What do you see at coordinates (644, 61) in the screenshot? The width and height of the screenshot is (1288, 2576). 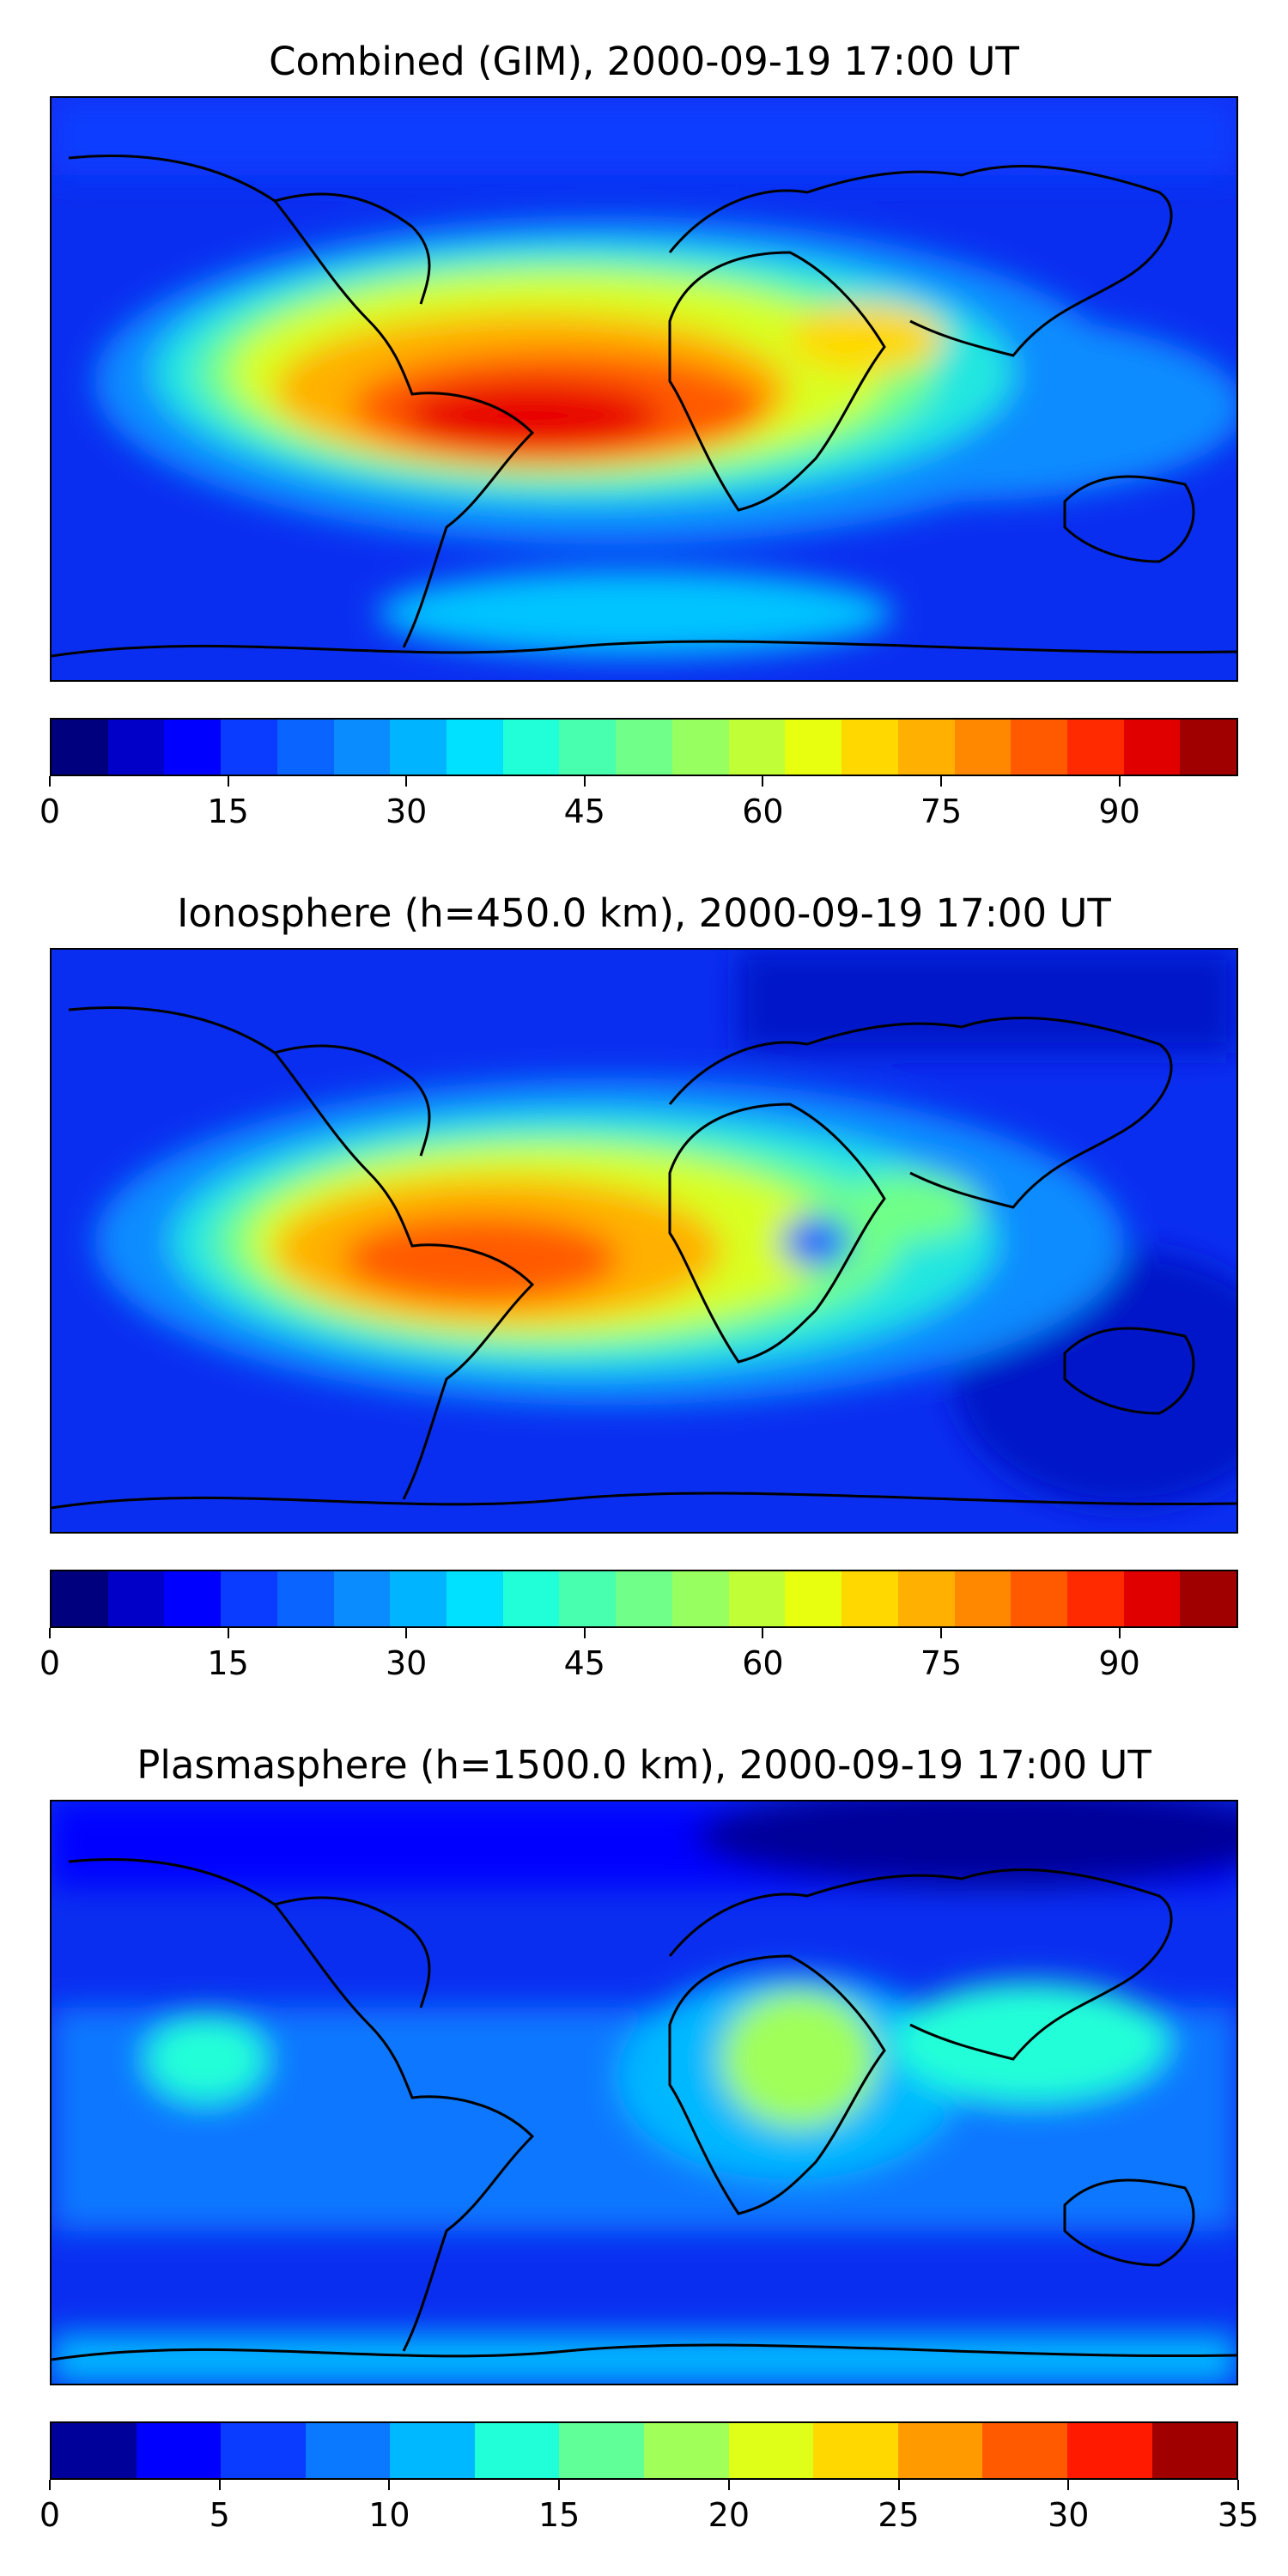 I see `panel-1-title: Combined (GIM), 2000-09-19 17:00 UT` at bounding box center [644, 61].